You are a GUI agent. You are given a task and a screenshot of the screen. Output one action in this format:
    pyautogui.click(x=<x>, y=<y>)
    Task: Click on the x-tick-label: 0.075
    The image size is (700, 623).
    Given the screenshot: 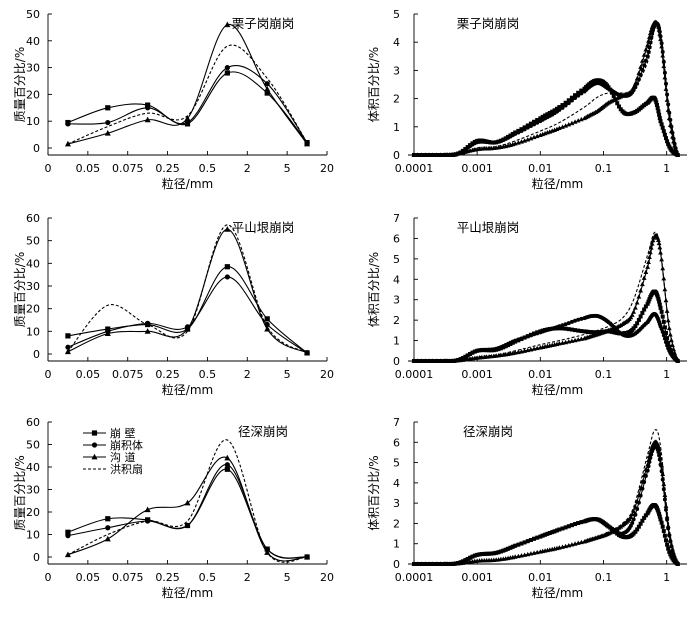 What is the action you would take?
    pyautogui.click(x=128, y=577)
    